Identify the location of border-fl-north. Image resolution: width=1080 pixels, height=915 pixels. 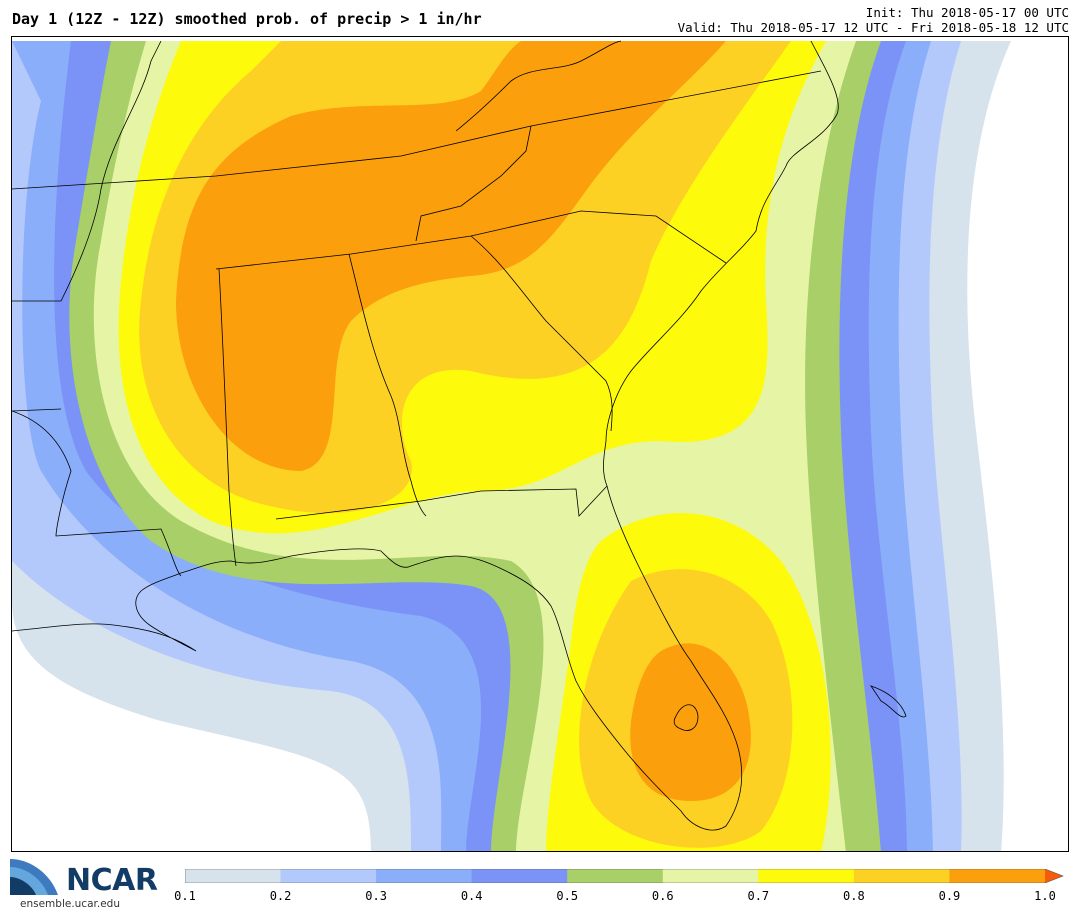
(441, 502).